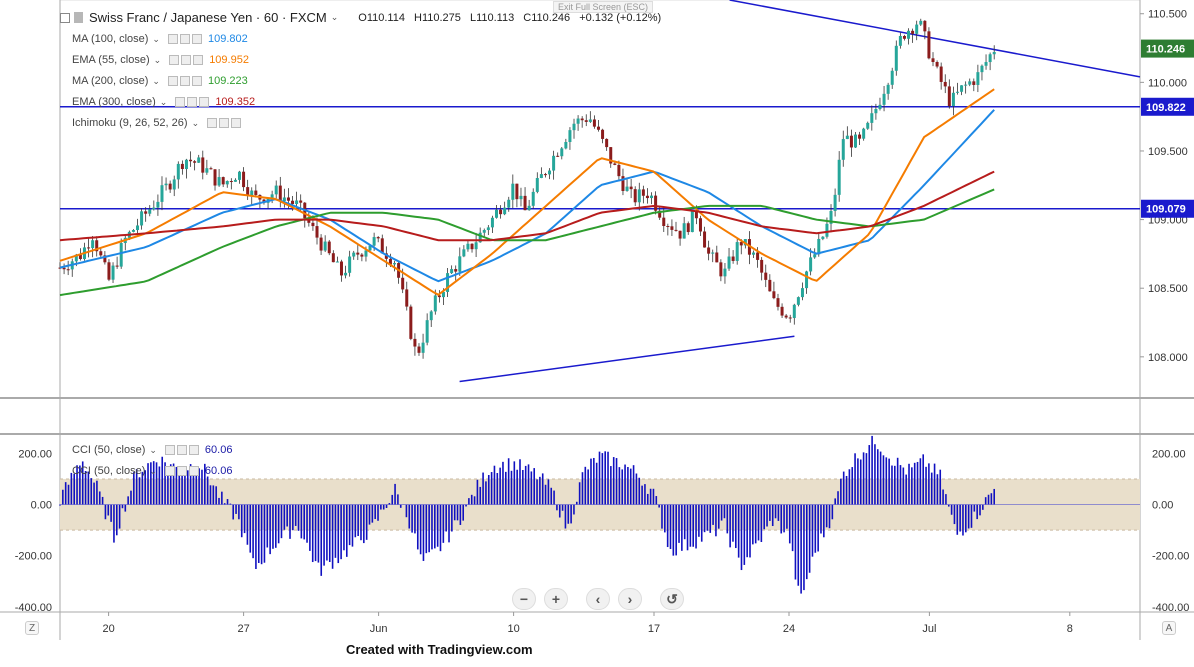 This screenshot has width=1194, height=667. I want to click on high-value: H110.275, so click(437, 17).